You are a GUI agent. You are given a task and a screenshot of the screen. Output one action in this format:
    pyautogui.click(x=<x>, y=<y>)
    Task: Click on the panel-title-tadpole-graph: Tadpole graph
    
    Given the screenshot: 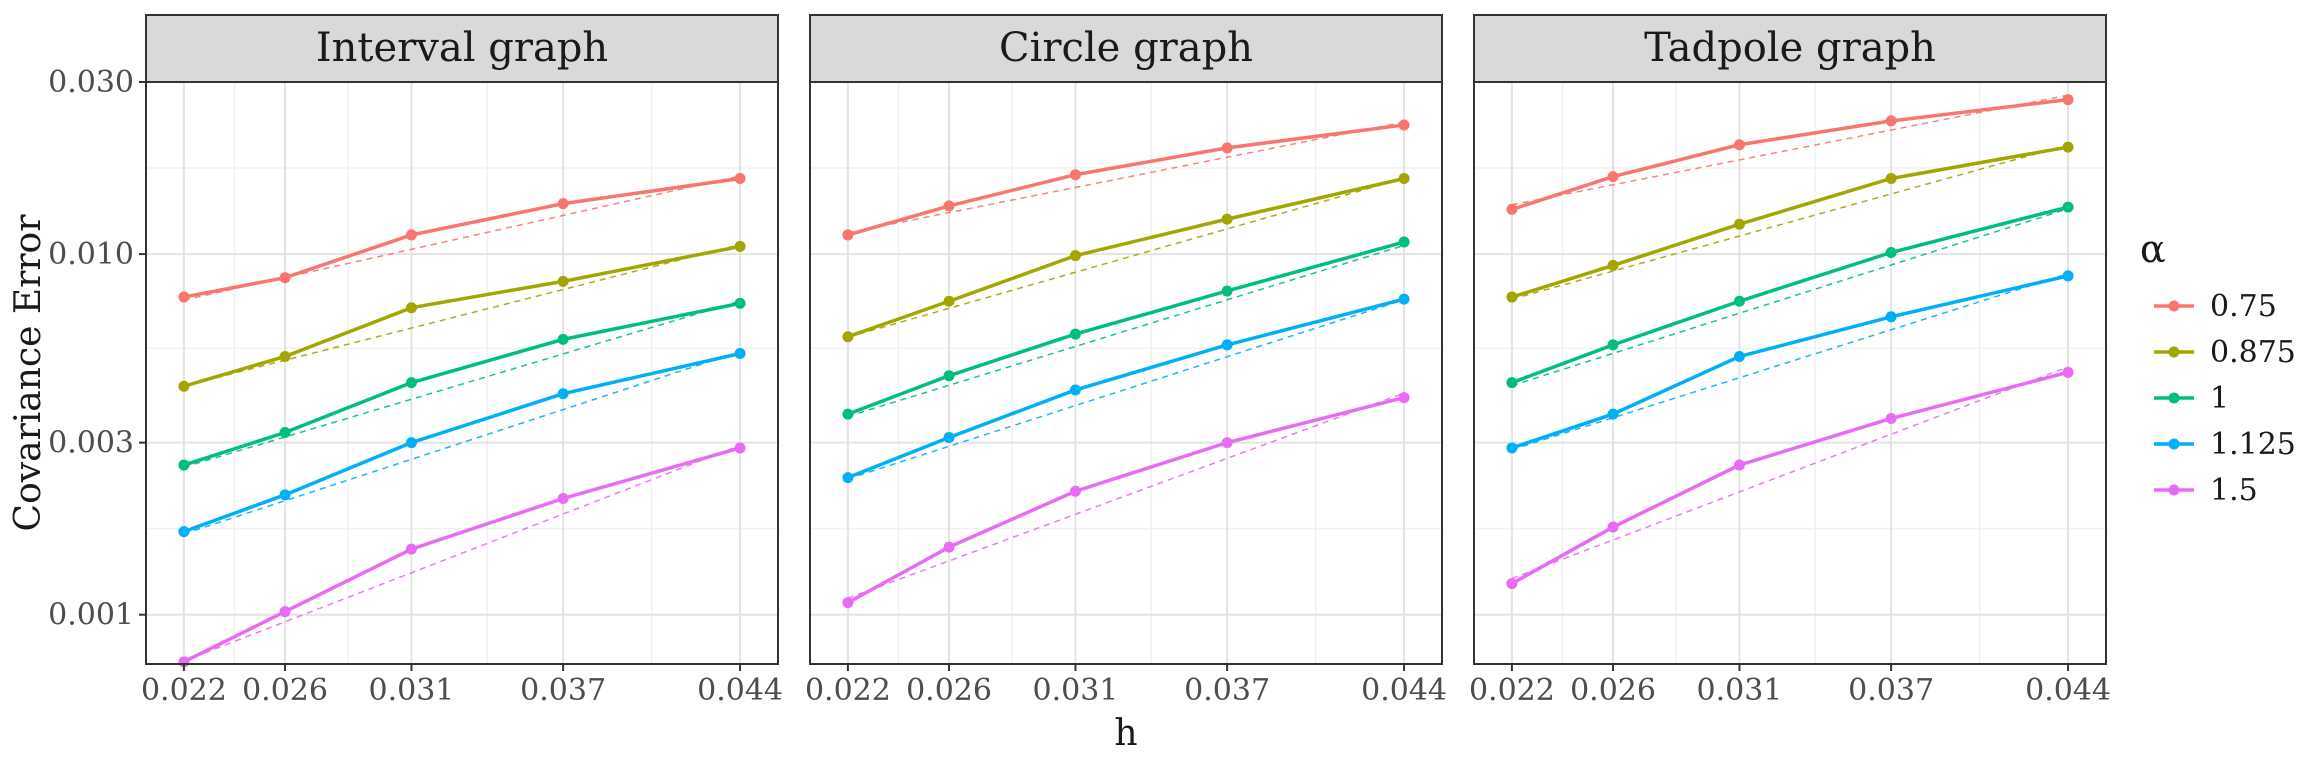 What is the action you would take?
    pyautogui.click(x=1790, y=48)
    